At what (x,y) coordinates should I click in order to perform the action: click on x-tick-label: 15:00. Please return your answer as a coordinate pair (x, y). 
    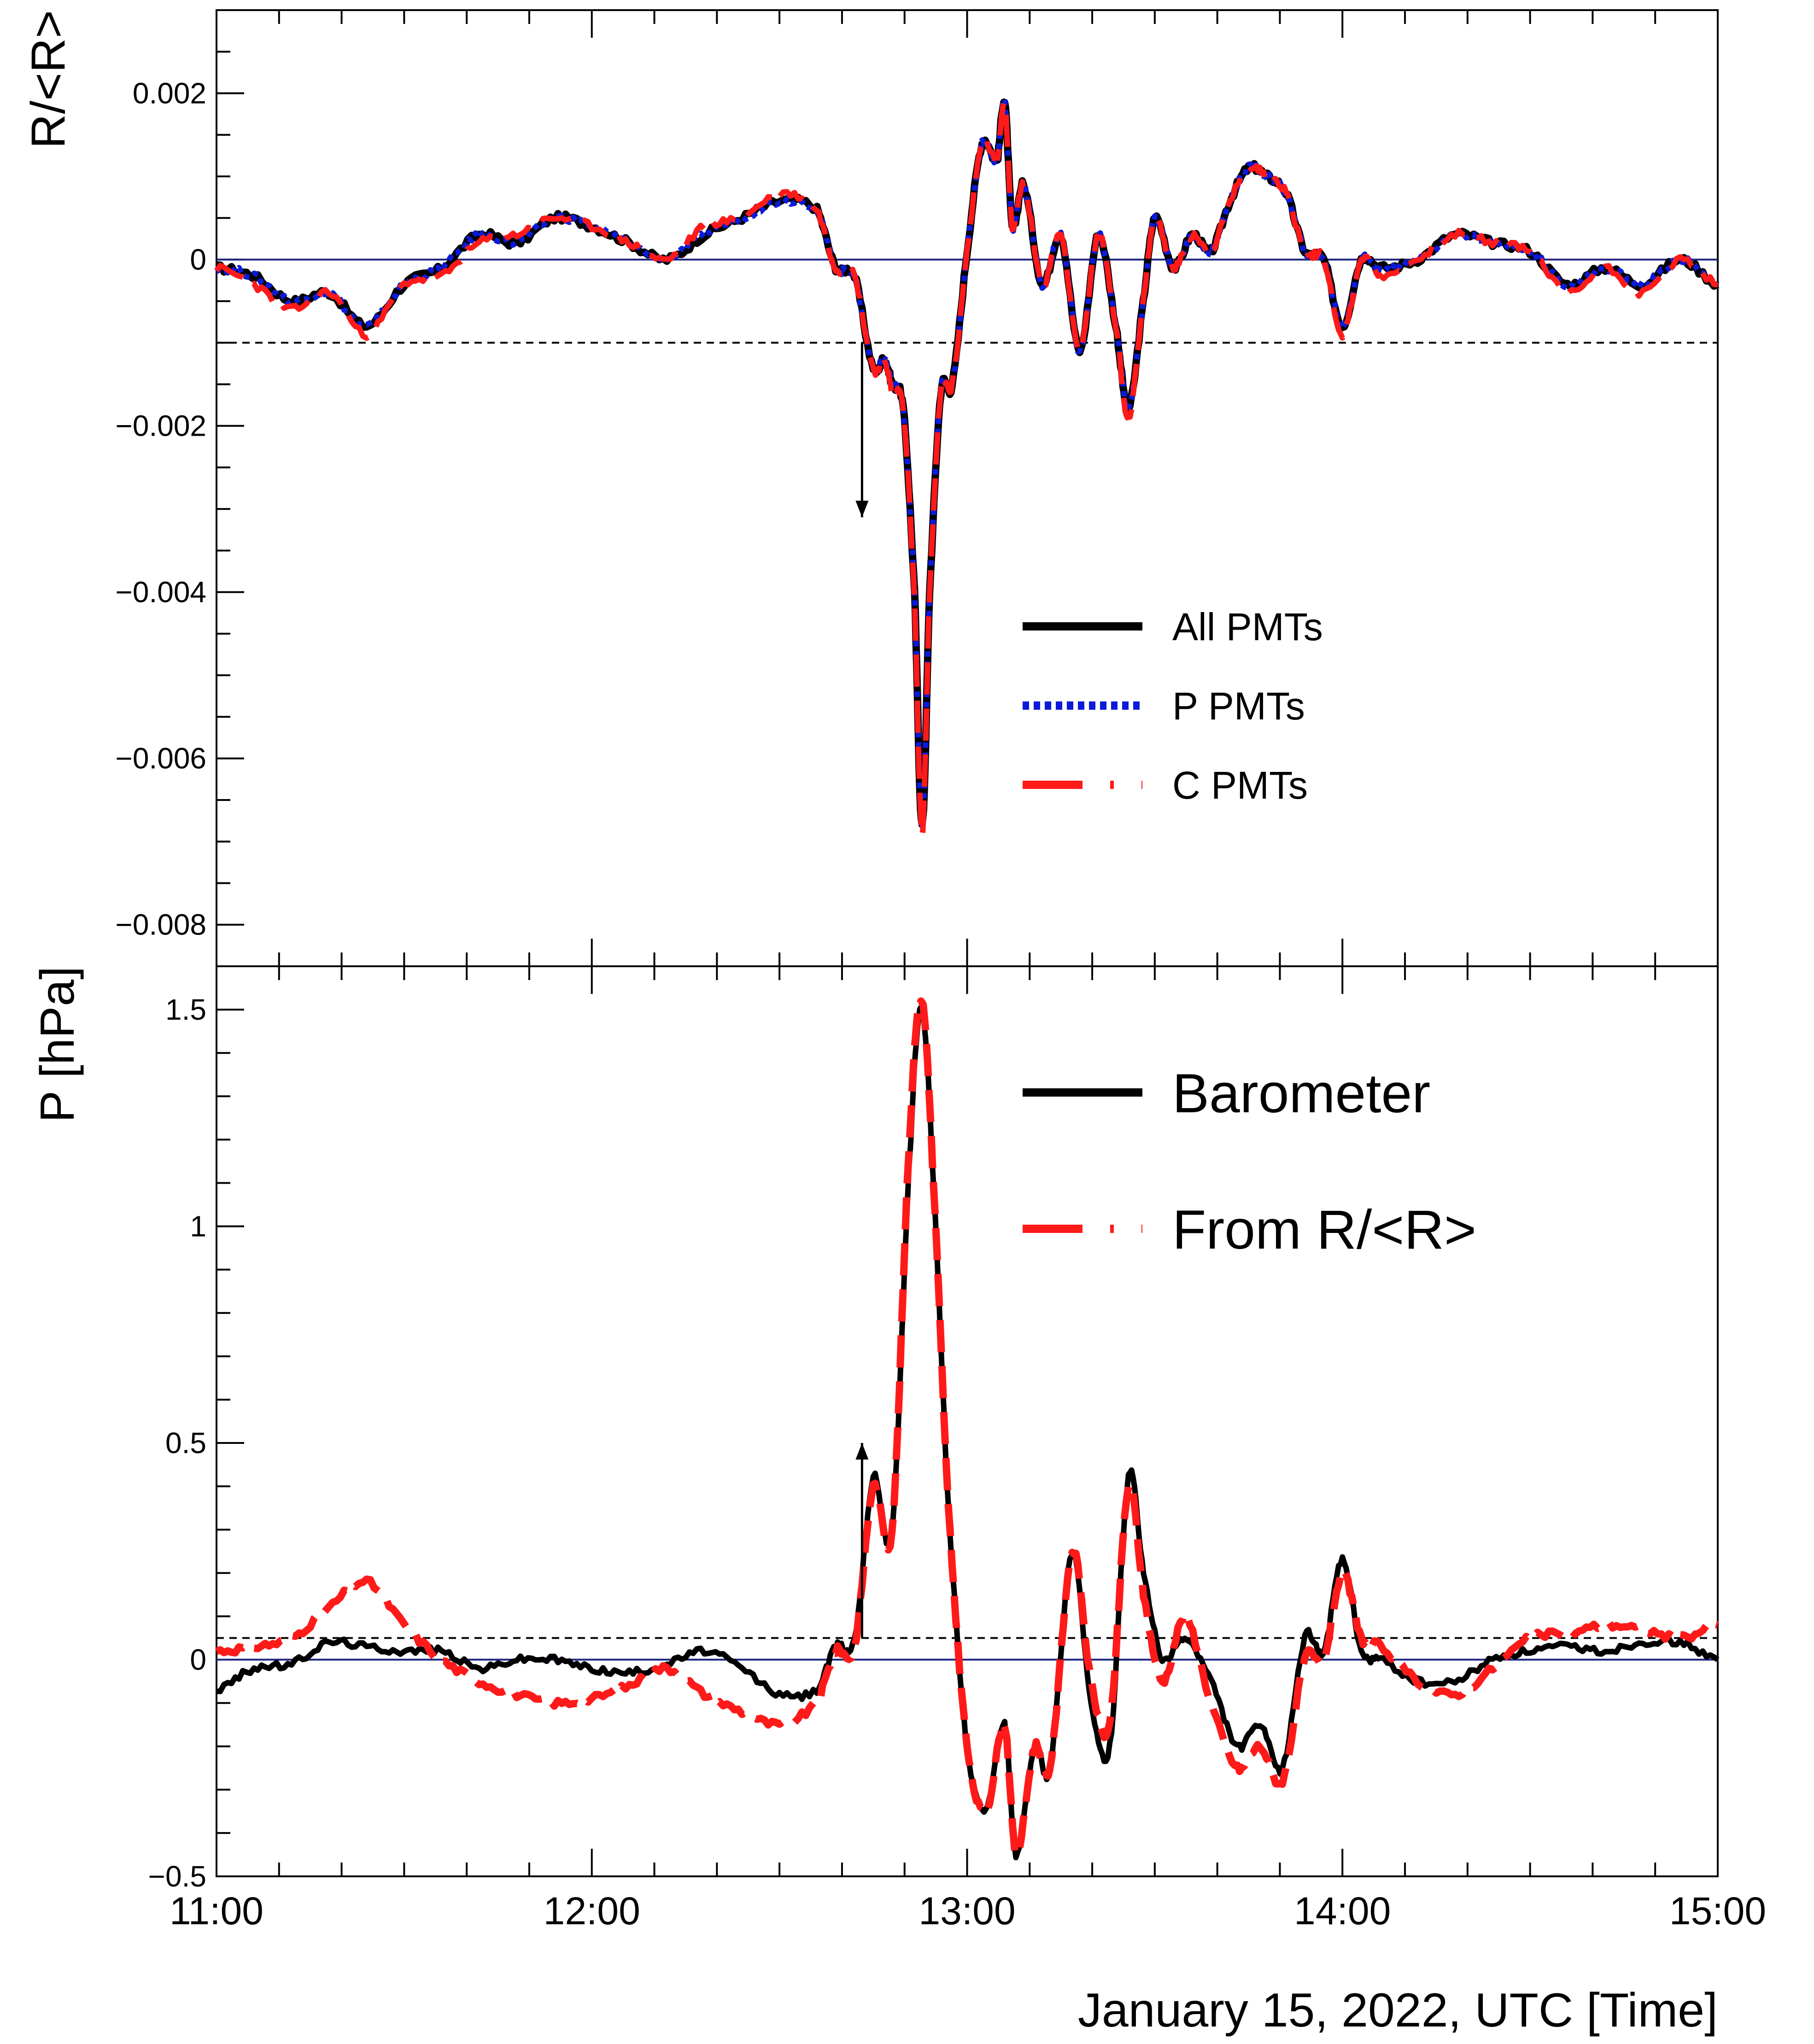
    Looking at the image, I should click on (1717, 1911).